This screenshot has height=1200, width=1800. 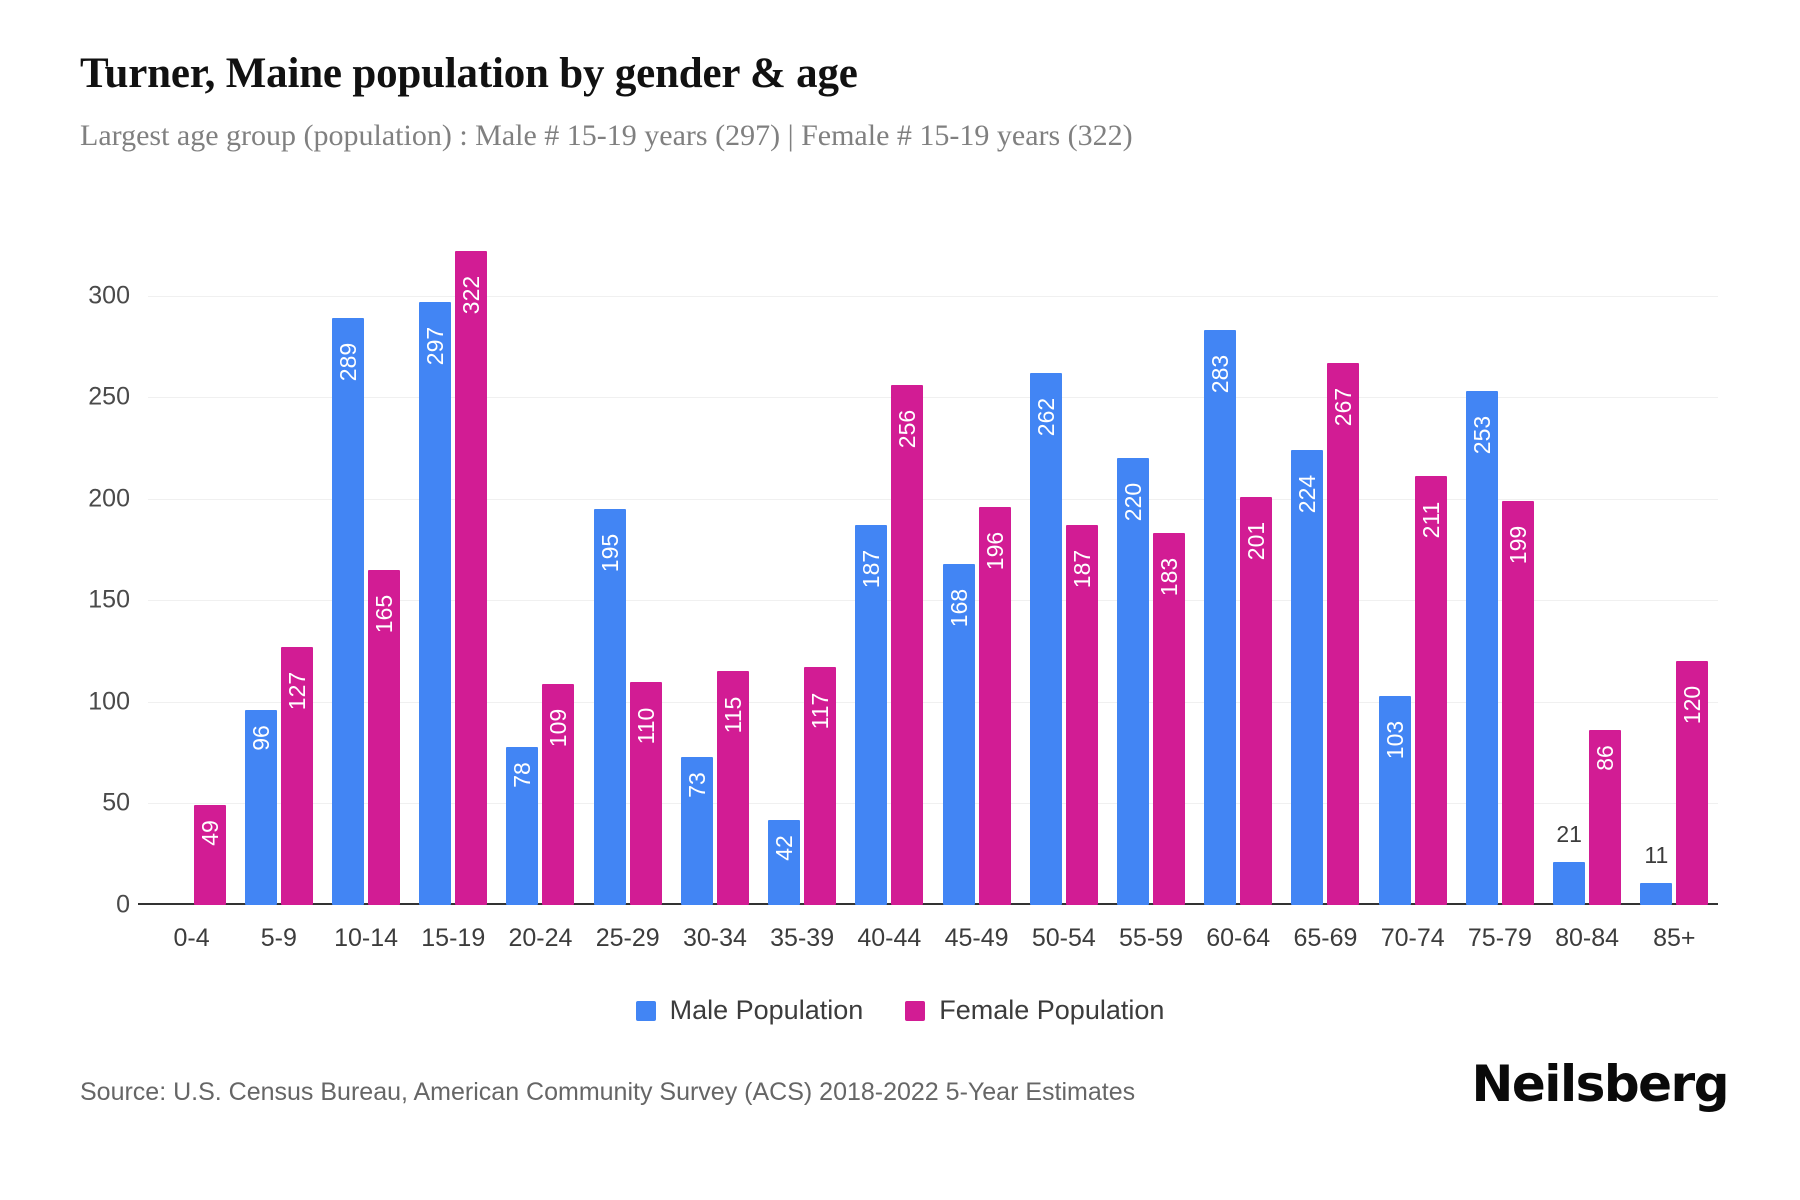 What do you see at coordinates (645, 725) in the screenshot?
I see `bar-value-label: 110` at bounding box center [645, 725].